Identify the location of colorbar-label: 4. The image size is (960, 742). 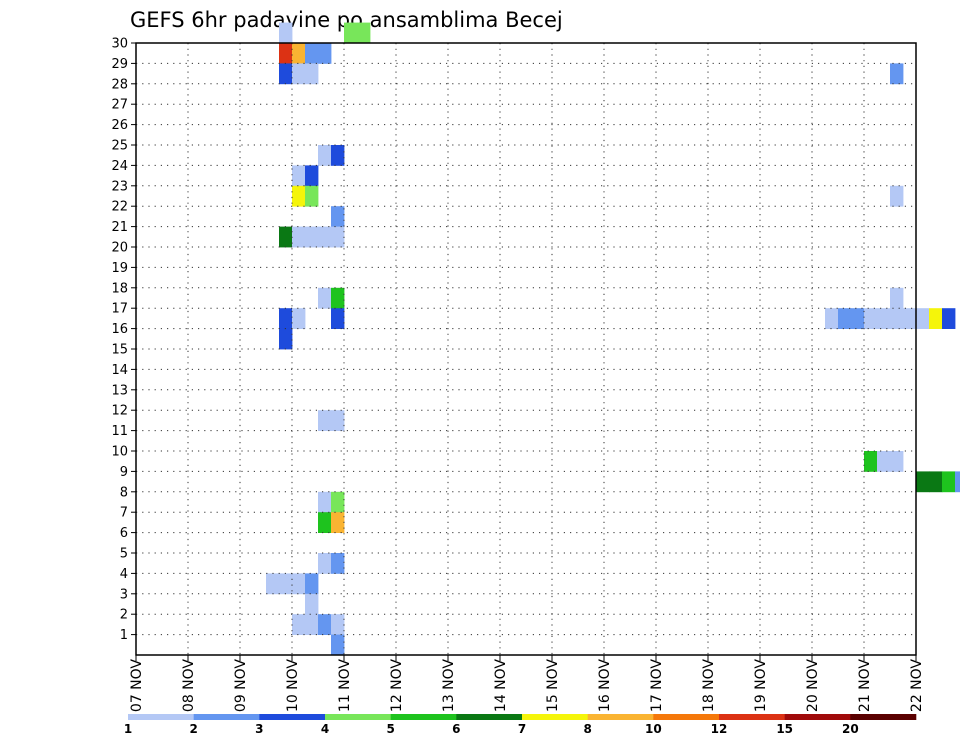
(325, 729).